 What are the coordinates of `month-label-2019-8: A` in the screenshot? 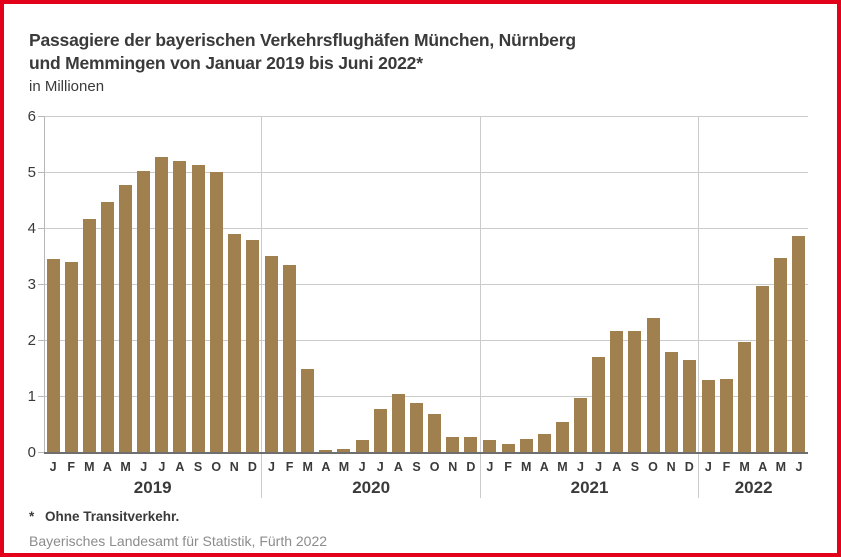 It's located at (180, 467).